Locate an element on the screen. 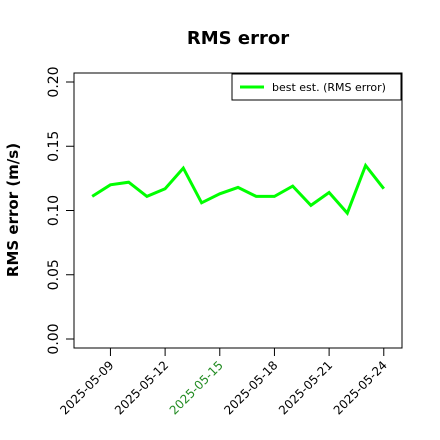  series-line is located at coordinates (238, 189).